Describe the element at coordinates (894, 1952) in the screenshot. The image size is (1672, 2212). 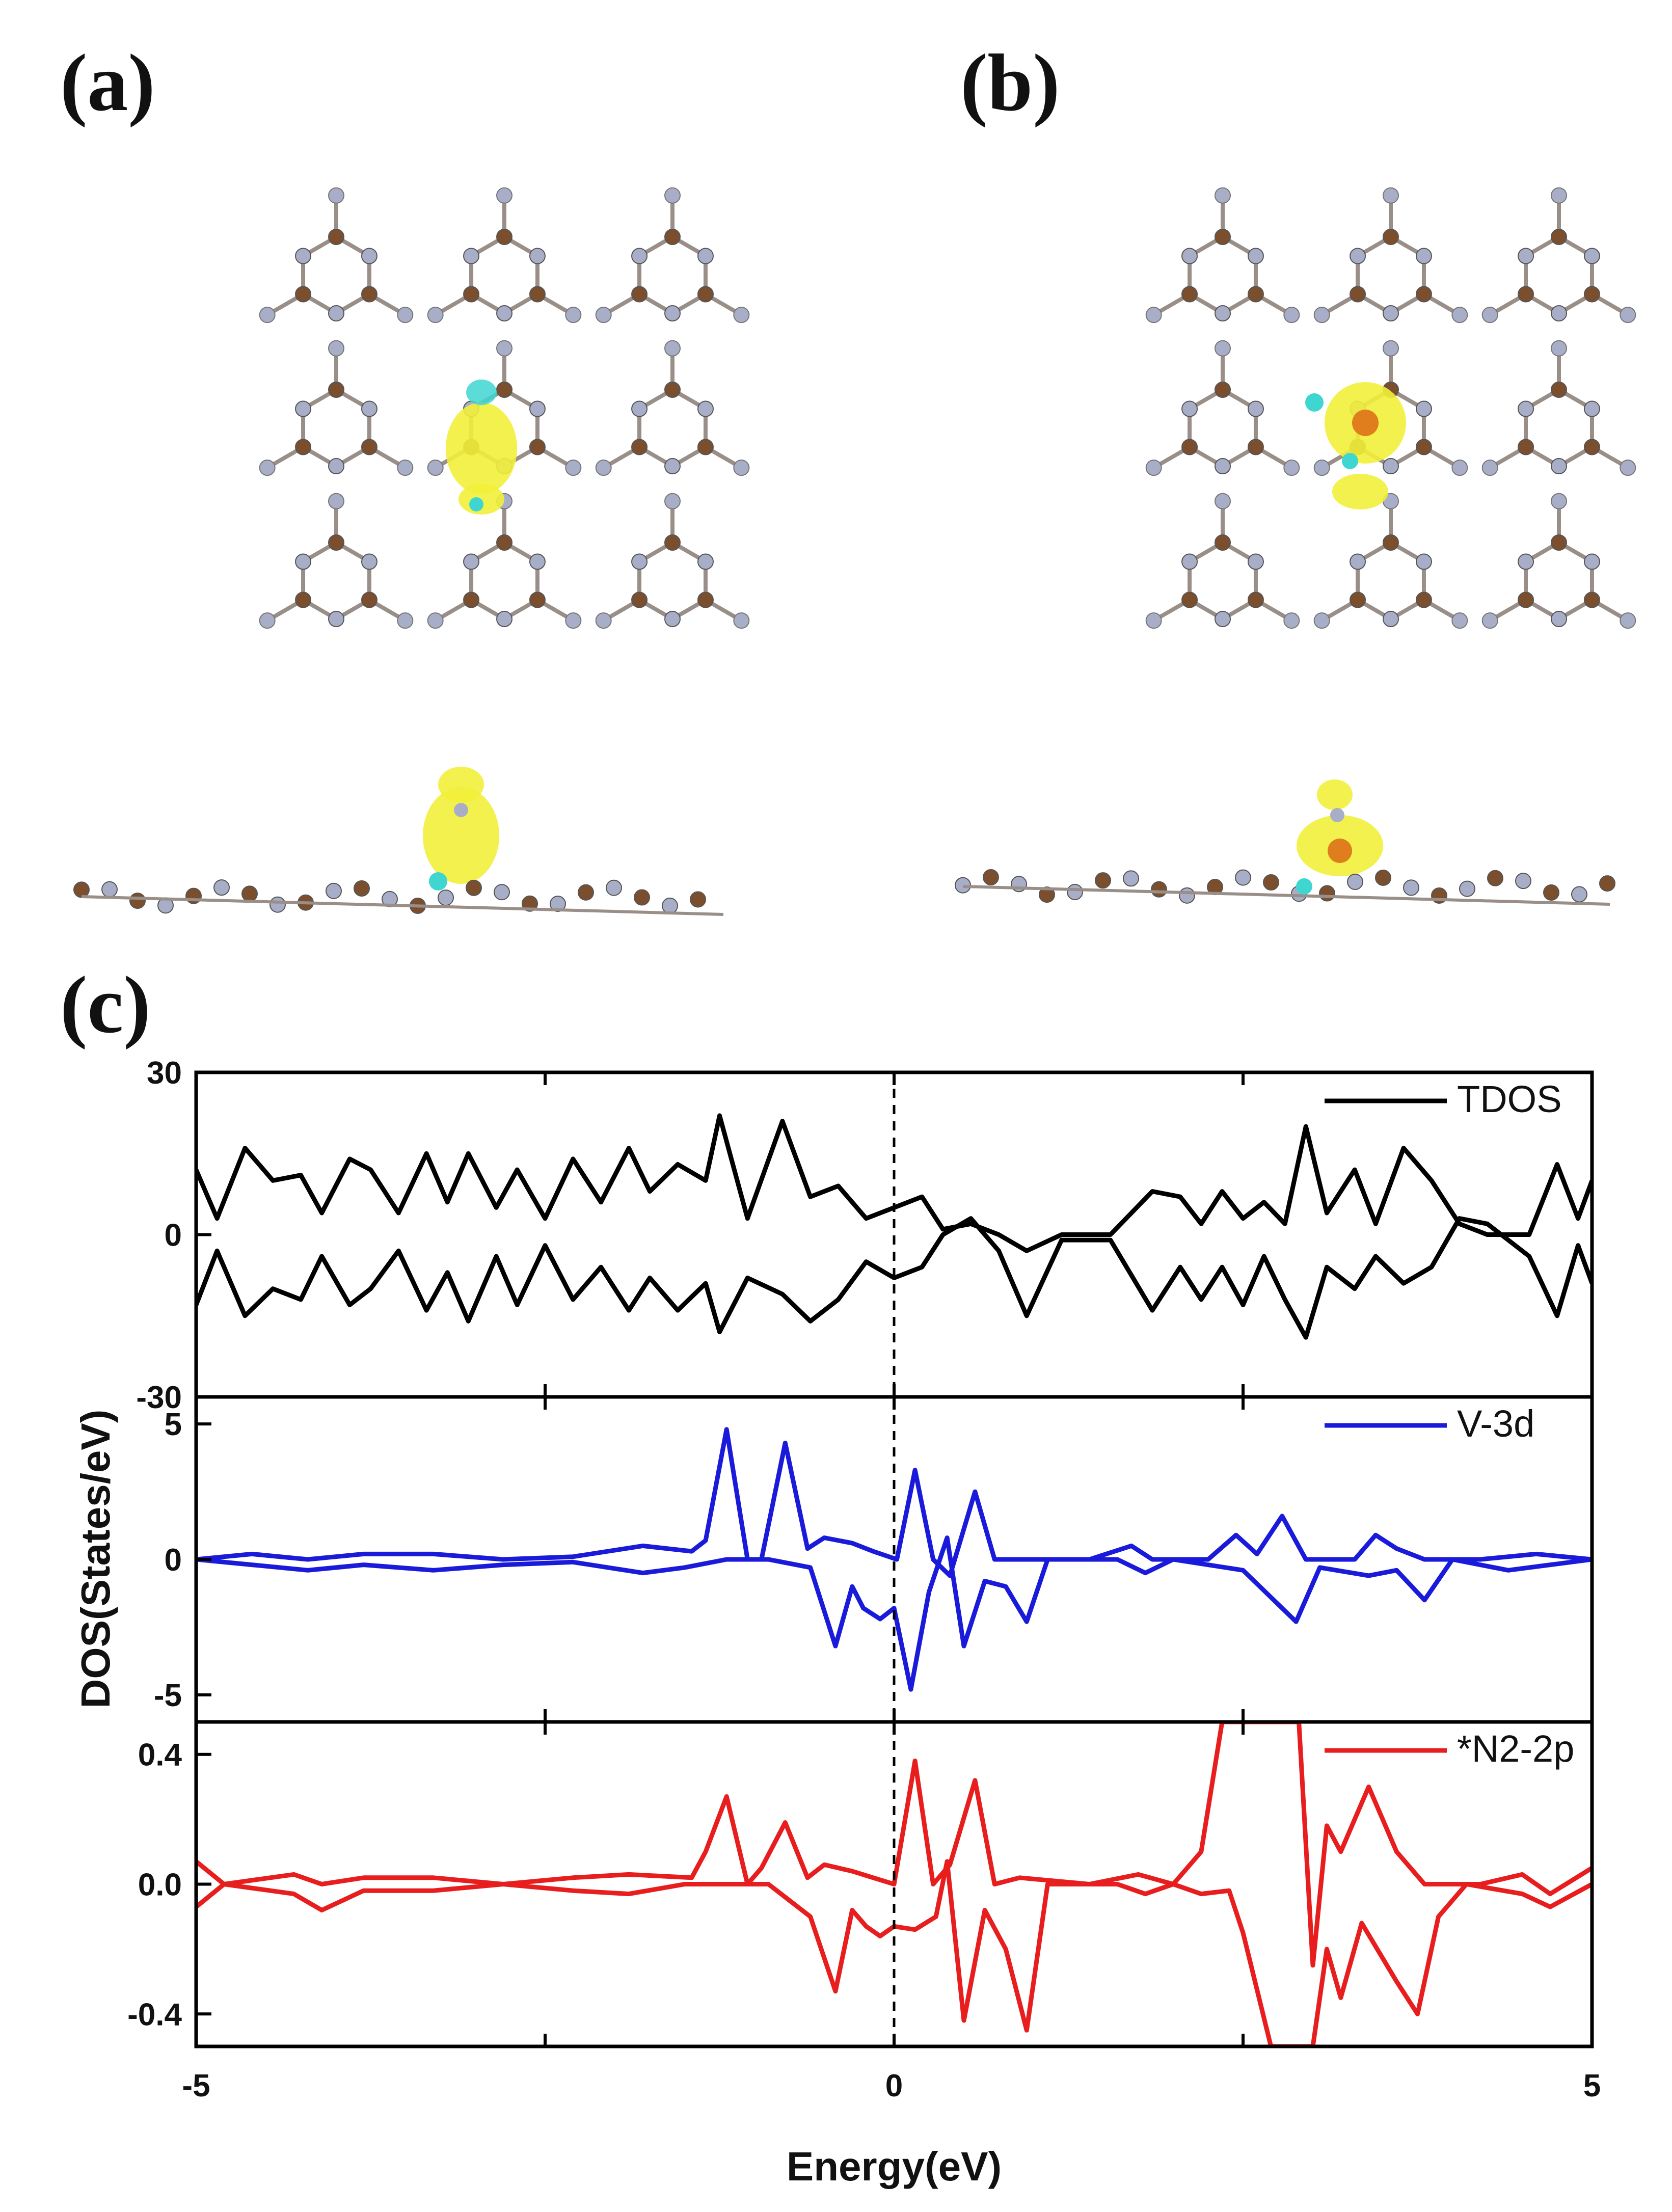
I see `series-n22p-spin-down` at that location.